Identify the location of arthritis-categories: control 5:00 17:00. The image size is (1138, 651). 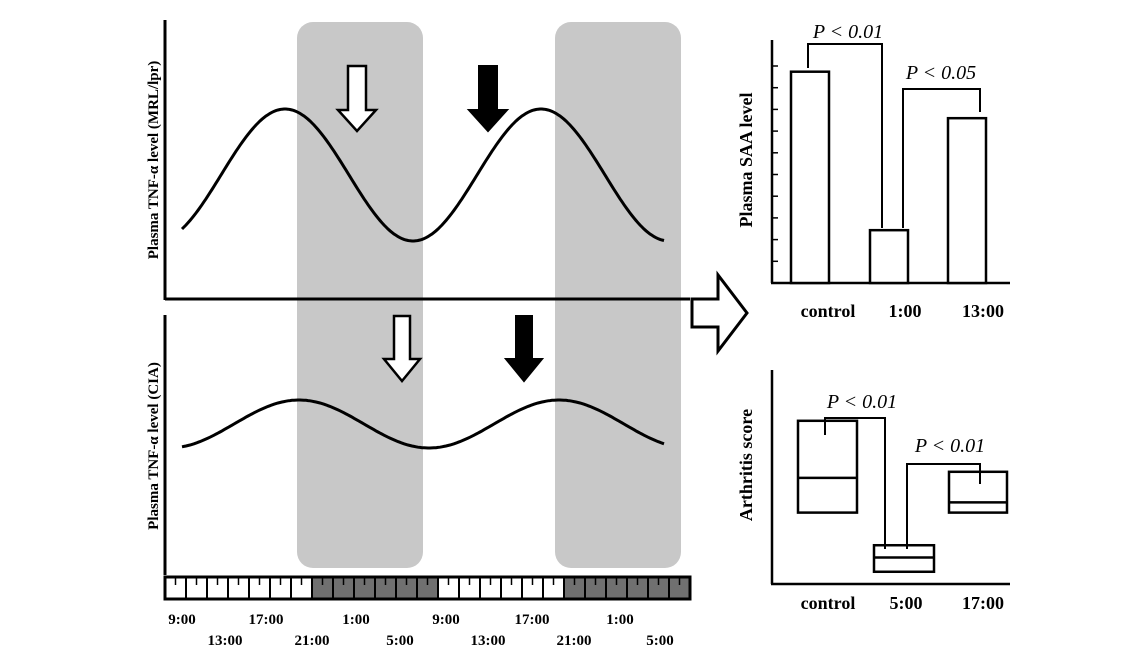
(902, 603).